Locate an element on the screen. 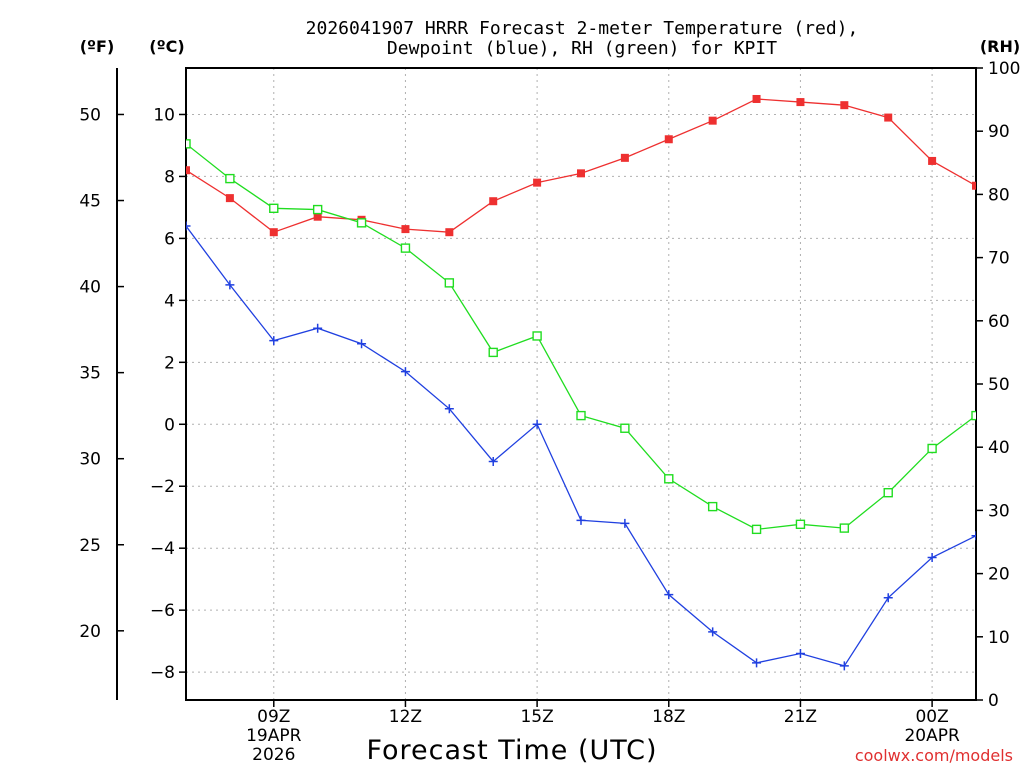  time-tick-label: 00Z is located at coordinates (931, 717).